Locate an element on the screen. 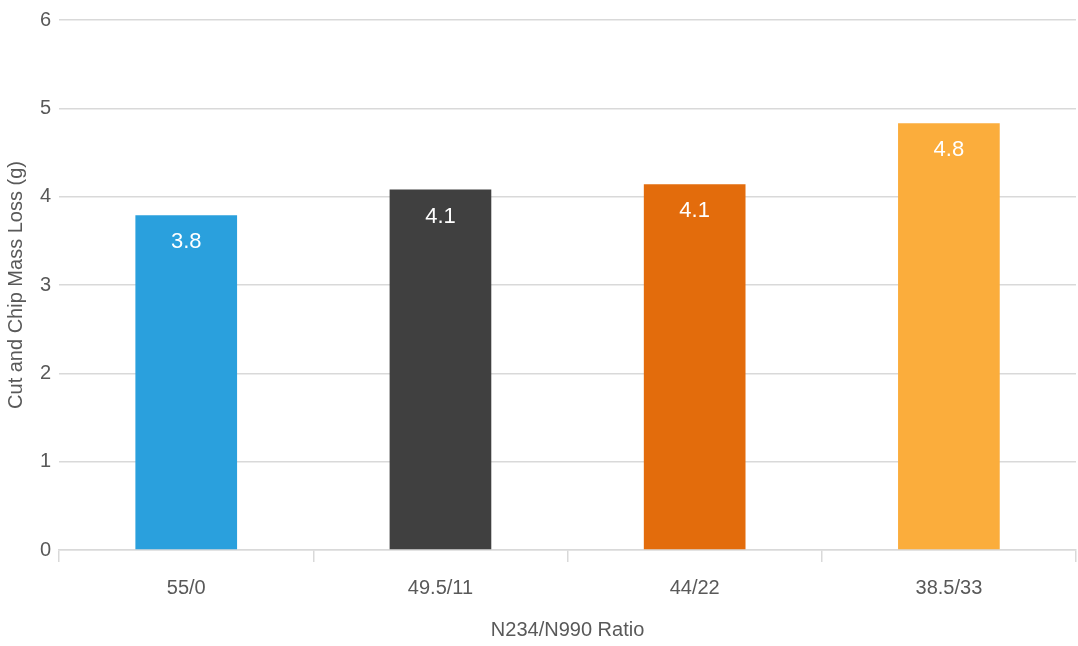 The height and width of the screenshot is (646, 1078). y-tick-label: 1 is located at coordinates (46, 460).